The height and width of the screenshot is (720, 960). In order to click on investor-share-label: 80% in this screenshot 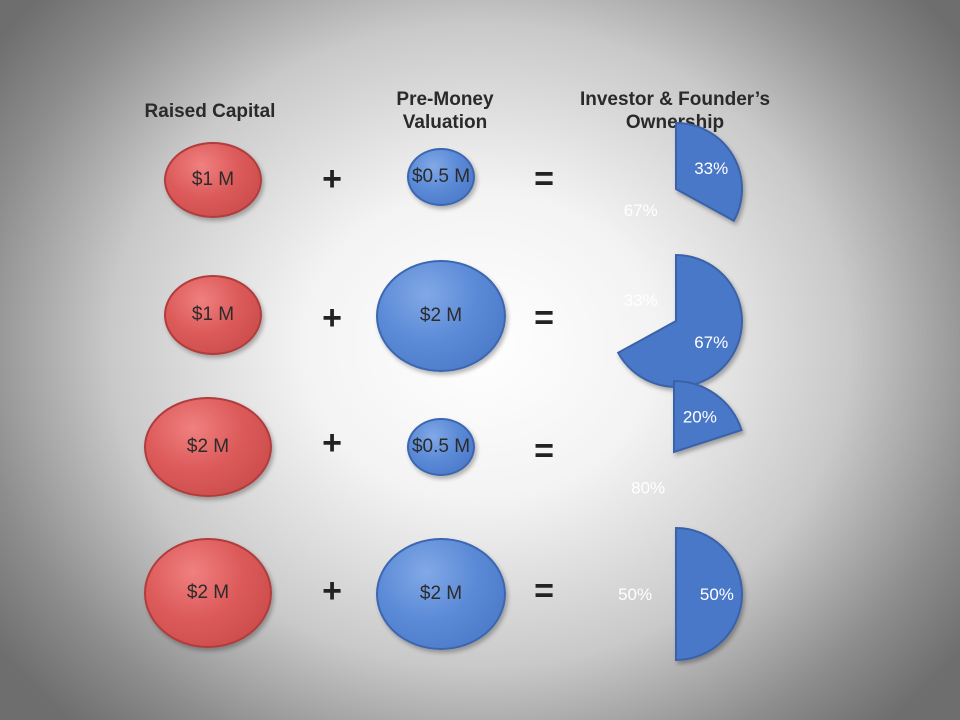, I will do `click(648, 488)`.